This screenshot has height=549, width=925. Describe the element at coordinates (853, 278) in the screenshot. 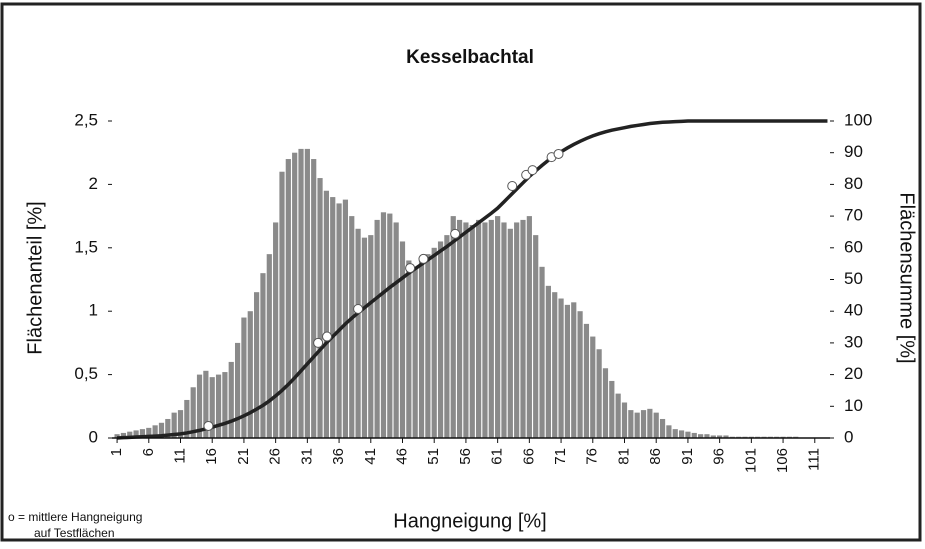

I see `y2-tick-label: 50` at that location.